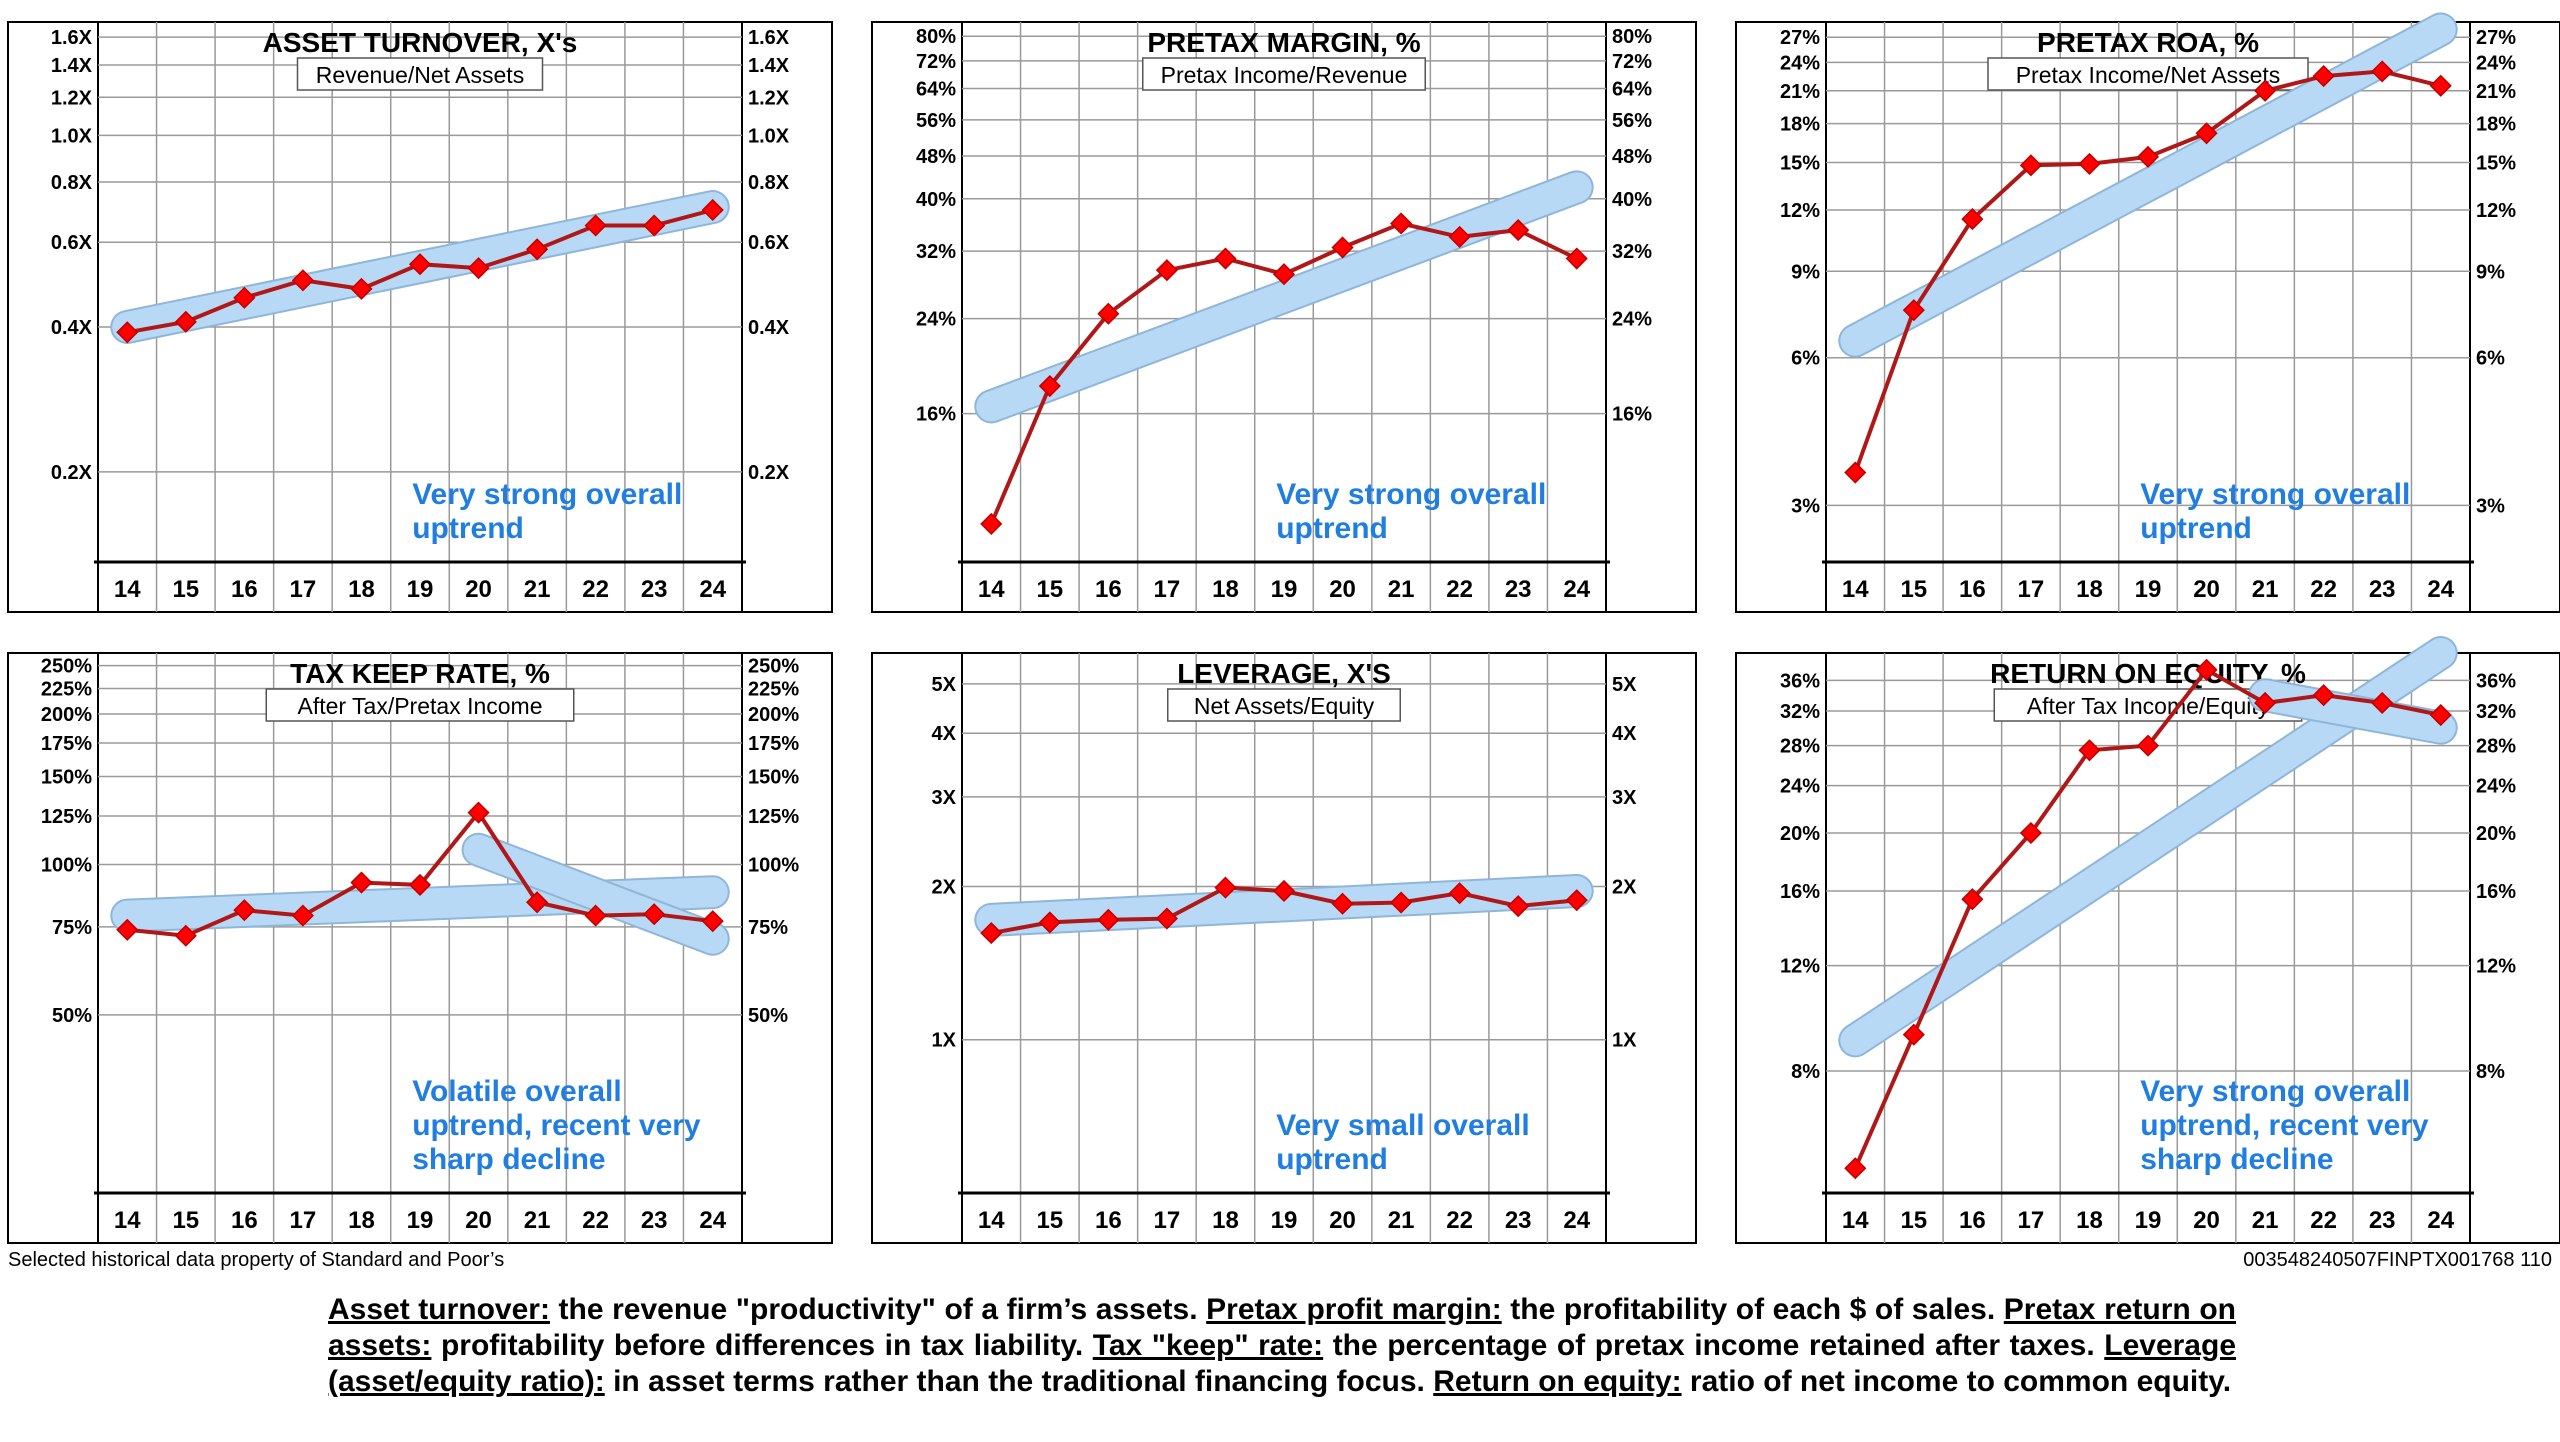 This screenshot has height=1442, width=2560. I want to click on trend-annotation: uptrend, recent very, so click(2284, 1125).